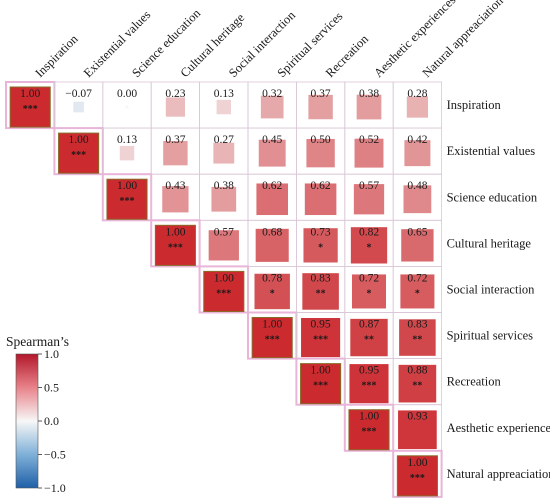  What do you see at coordinates (369, 140) in the screenshot?
I see `cell-value-label: 0.52` at bounding box center [369, 140].